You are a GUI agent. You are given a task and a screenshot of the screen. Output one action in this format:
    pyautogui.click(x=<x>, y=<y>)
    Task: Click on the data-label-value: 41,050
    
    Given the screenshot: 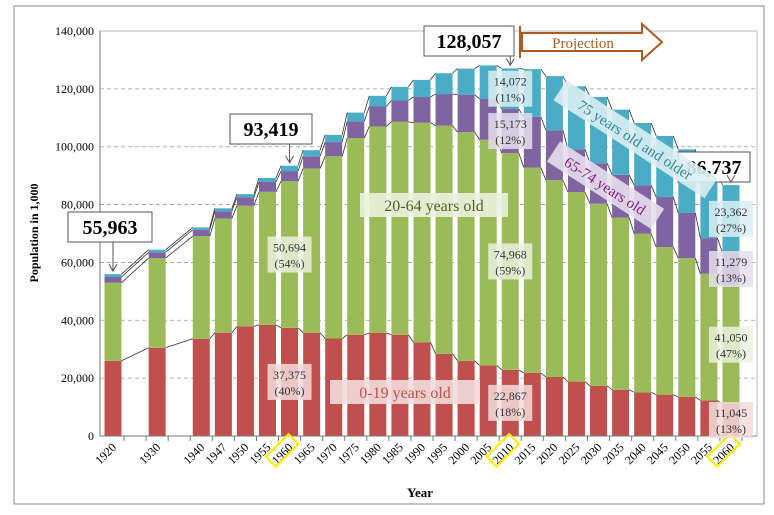 What is the action you would take?
    pyautogui.click(x=730, y=338)
    